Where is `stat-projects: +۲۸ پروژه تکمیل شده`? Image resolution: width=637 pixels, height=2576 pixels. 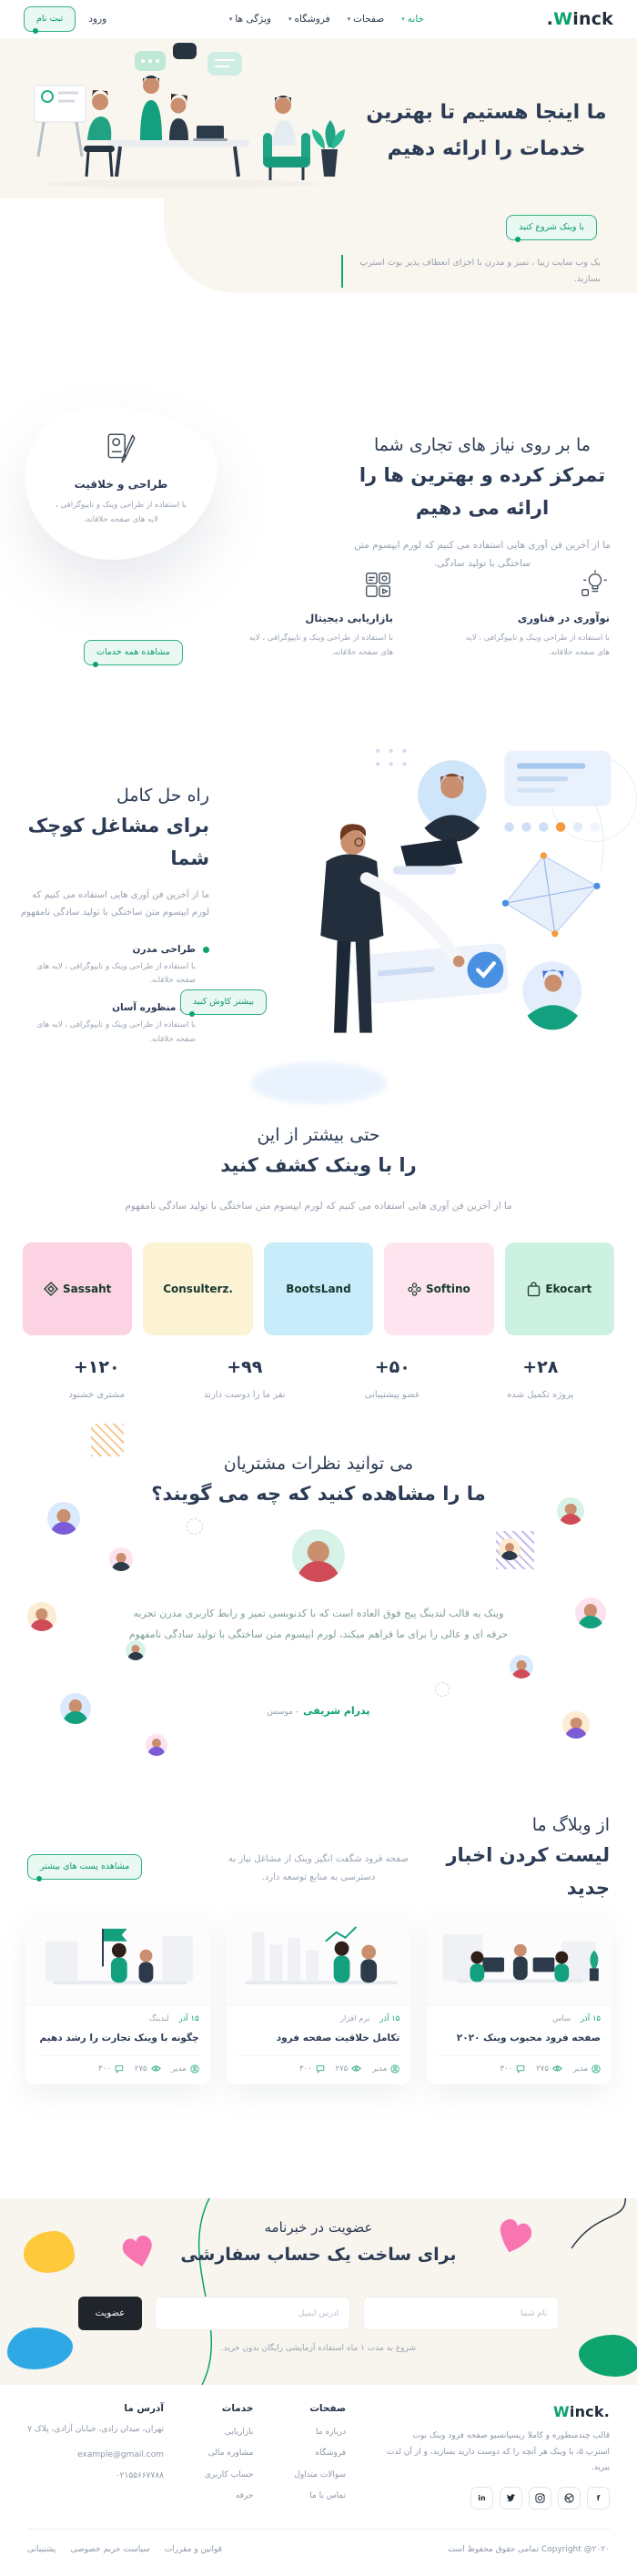
stat-projects: +۲۸ پروژه تکمیل شده is located at coordinates (541, 1378).